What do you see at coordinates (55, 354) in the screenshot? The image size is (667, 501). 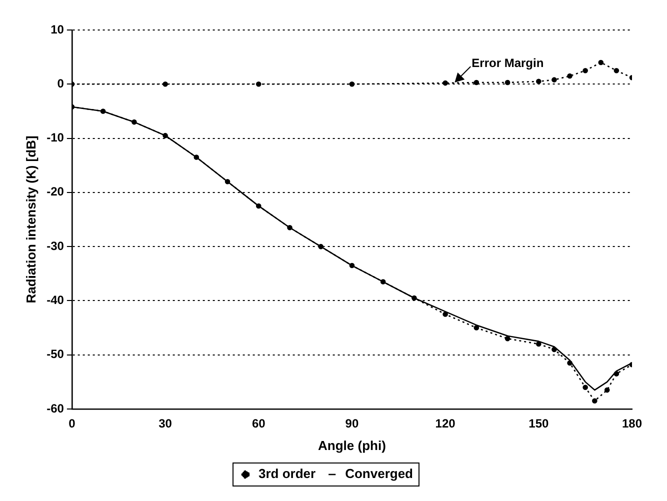 I see `y-tick-label: -50` at bounding box center [55, 354].